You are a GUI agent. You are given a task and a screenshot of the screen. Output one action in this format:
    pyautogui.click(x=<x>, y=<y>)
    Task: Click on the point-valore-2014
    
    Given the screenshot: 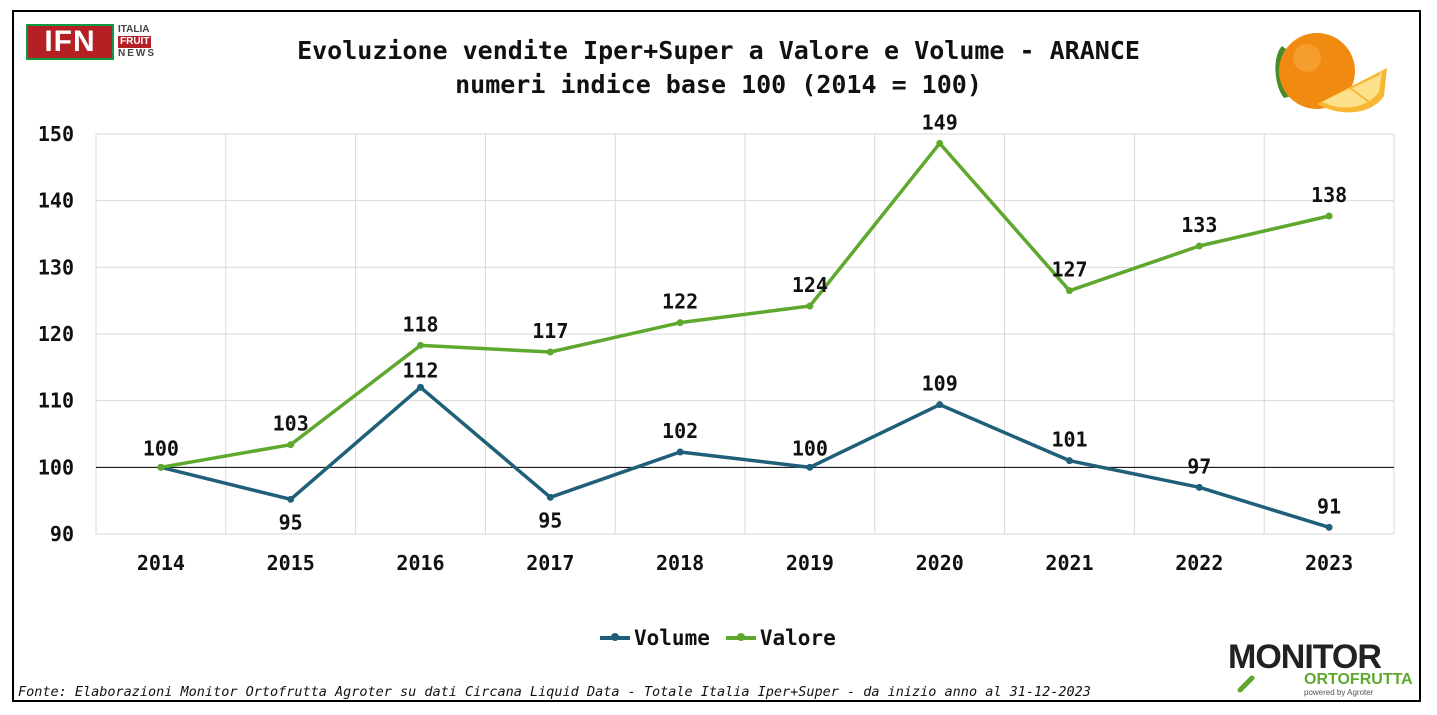 What is the action you would take?
    pyautogui.click(x=161, y=467)
    